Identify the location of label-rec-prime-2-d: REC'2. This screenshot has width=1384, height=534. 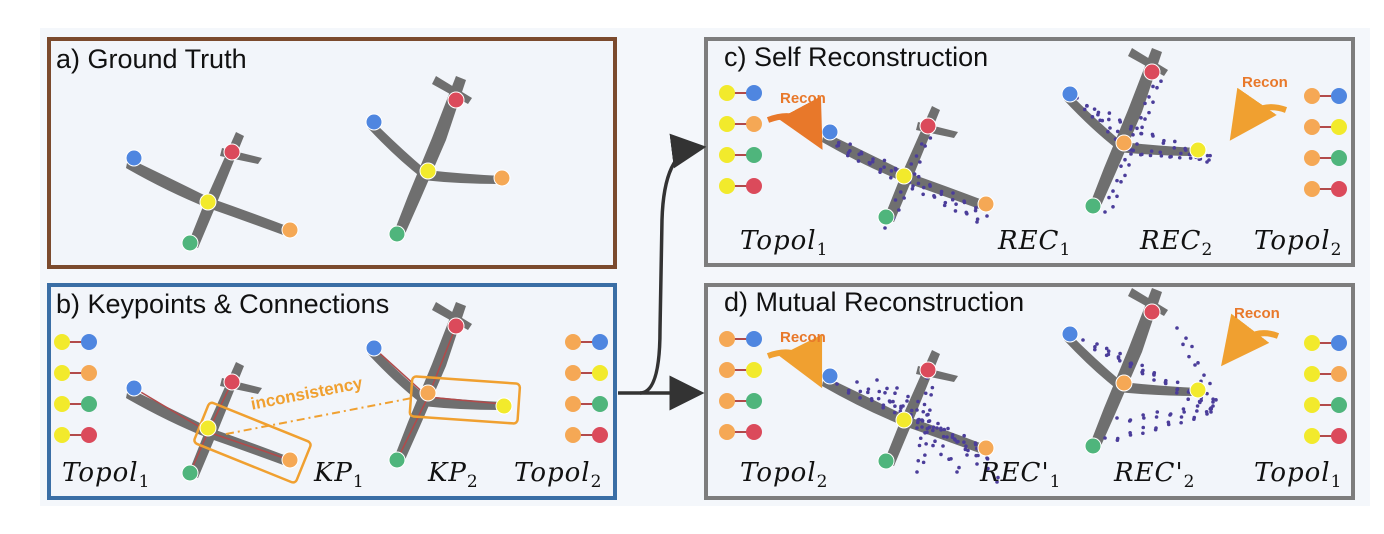
(1155, 475).